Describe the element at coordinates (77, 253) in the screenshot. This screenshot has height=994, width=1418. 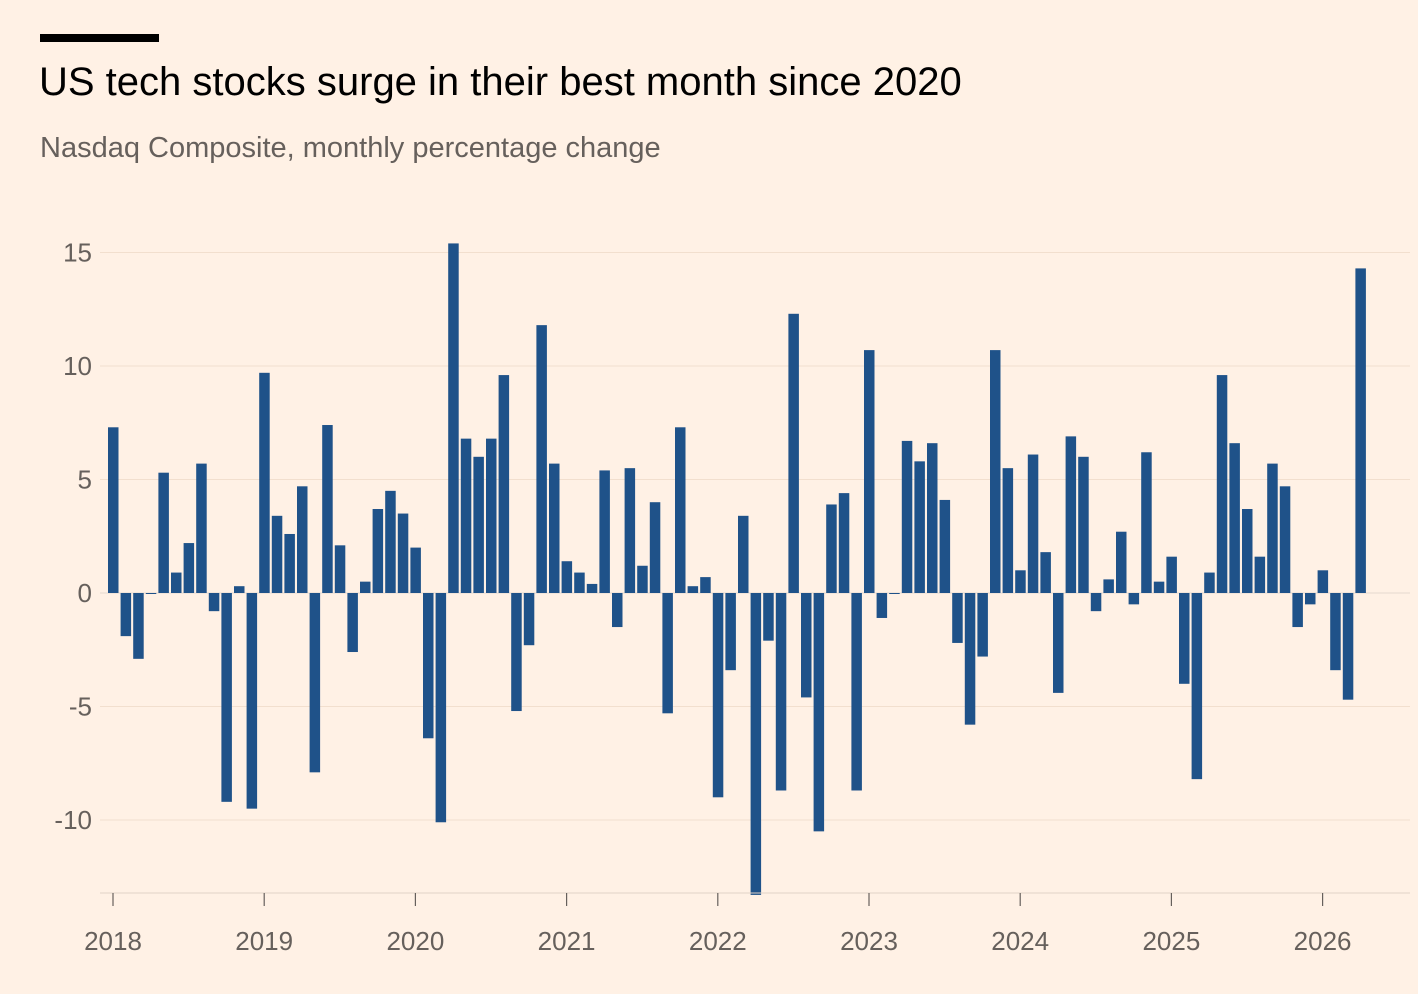
I see `y-tick-label: 15` at that location.